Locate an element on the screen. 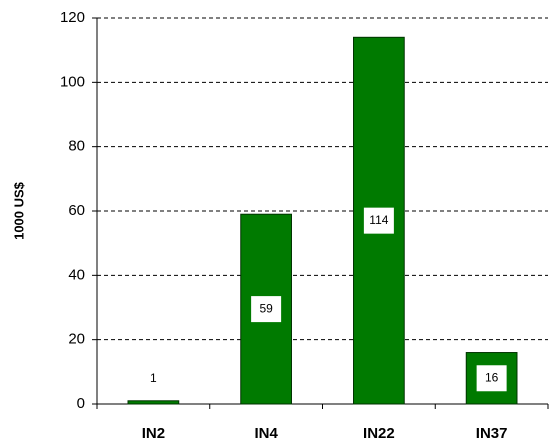 The width and height of the screenshot is (549, 447). y-tick-label: 100 is located at coordinates (72, 81).